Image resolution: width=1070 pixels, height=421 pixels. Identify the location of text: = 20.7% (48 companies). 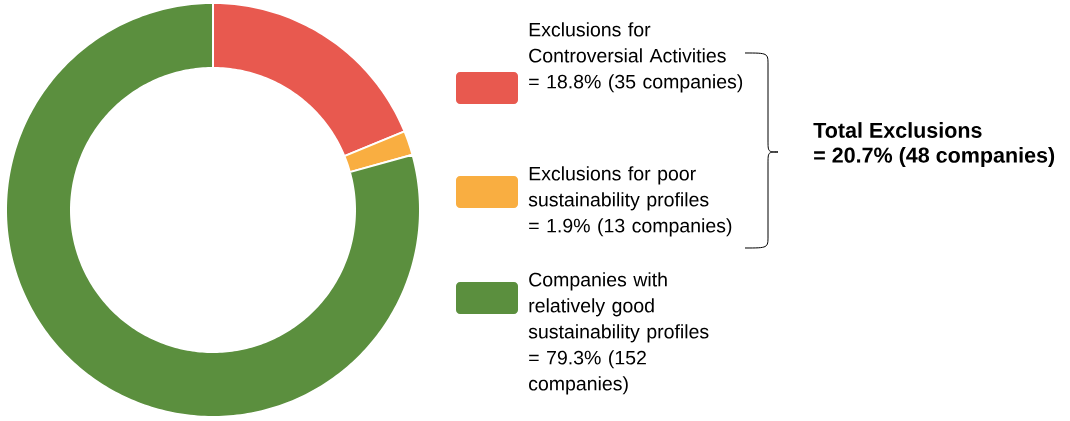
(934, 157).